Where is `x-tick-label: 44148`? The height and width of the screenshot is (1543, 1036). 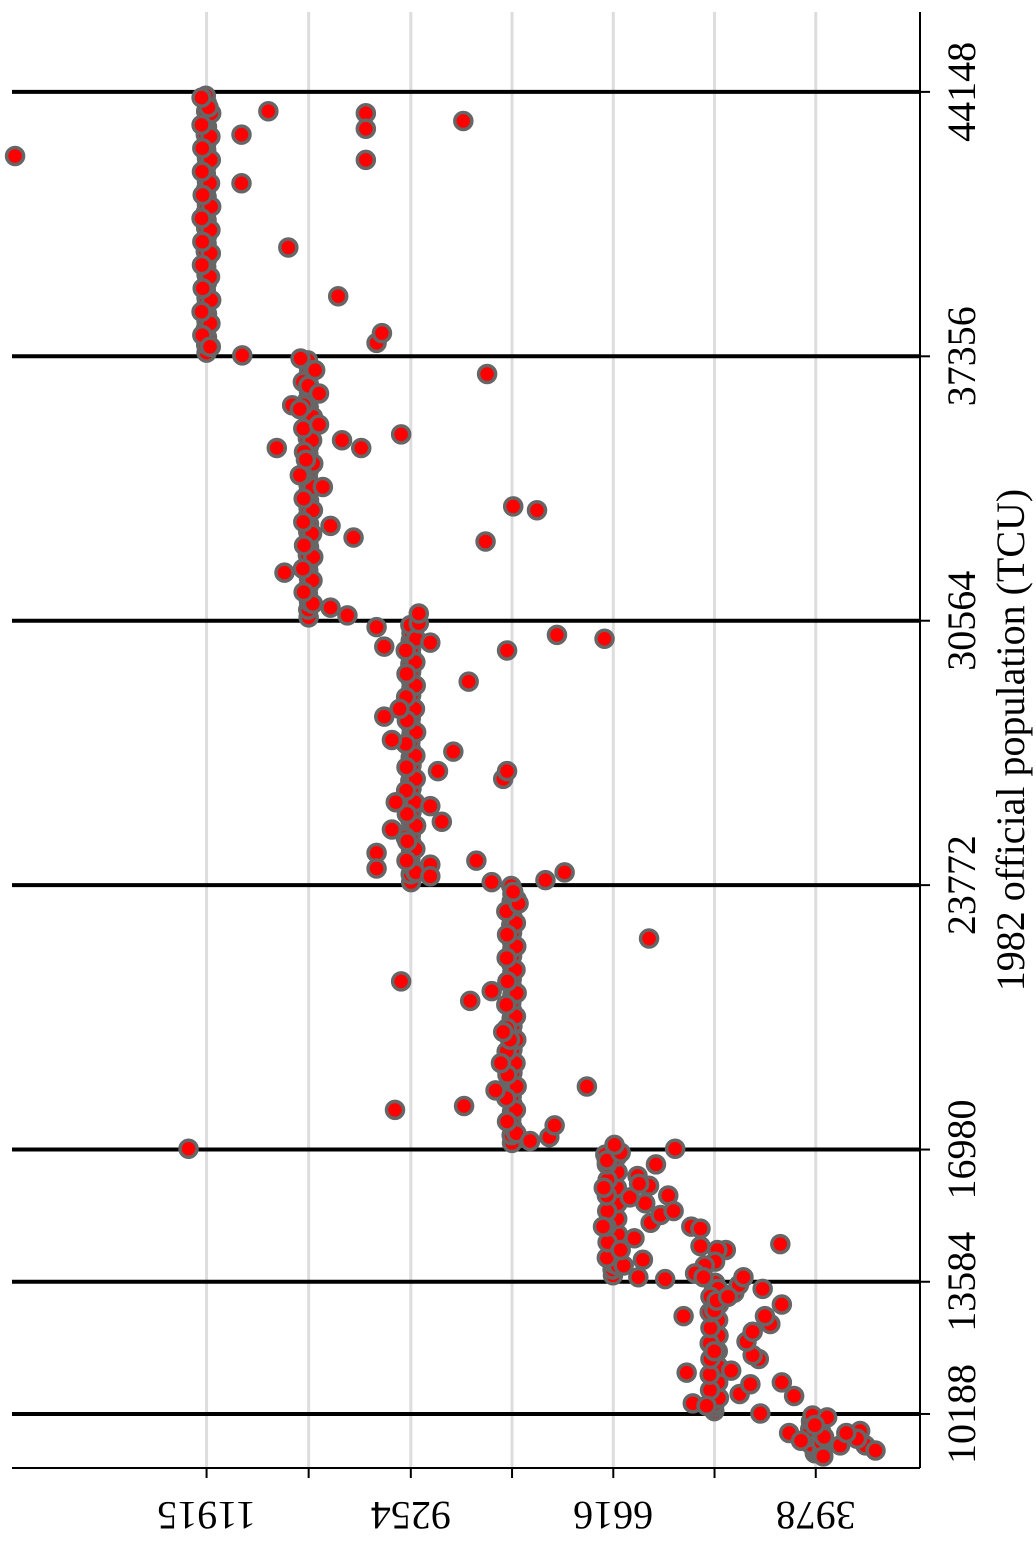
x-tick-label: 44148 is located at coordinates (961, 92).